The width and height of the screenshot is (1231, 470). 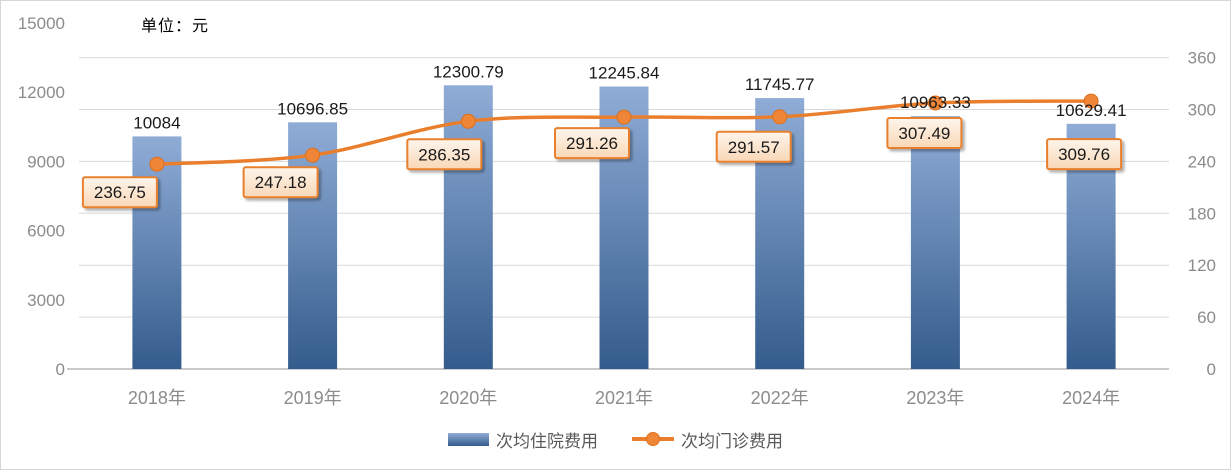 I want to click on right-axis-tick: 60, so click(x=1206, y=317).